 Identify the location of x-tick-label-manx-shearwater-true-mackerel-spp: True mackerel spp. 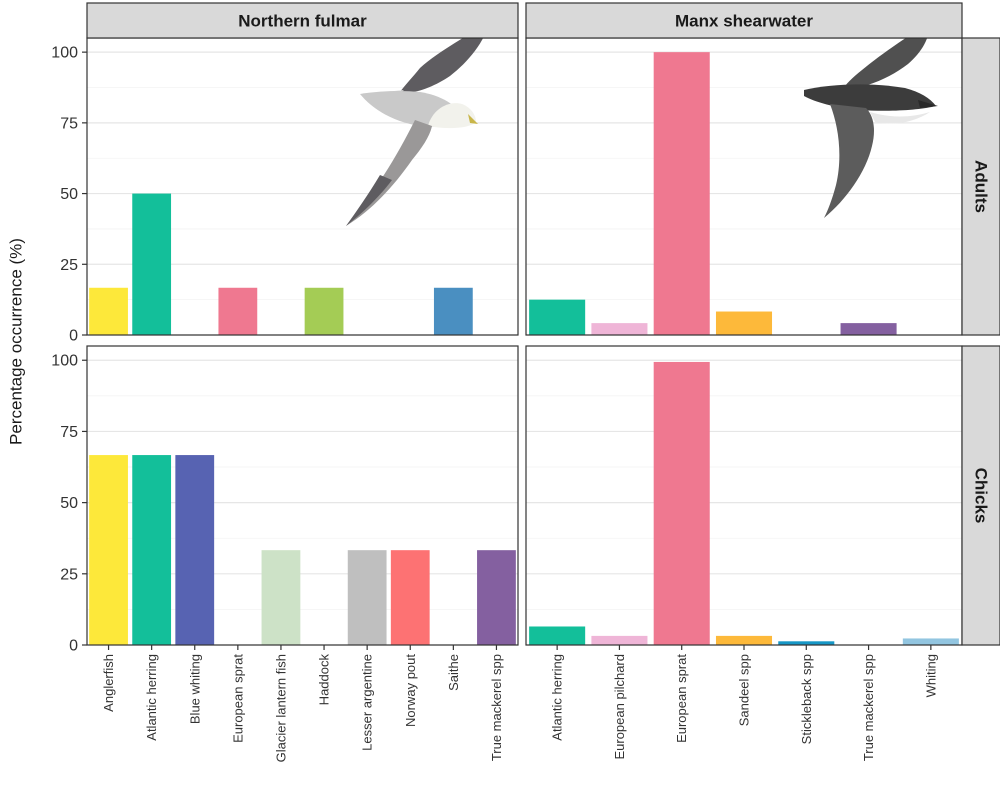
(868, 707).